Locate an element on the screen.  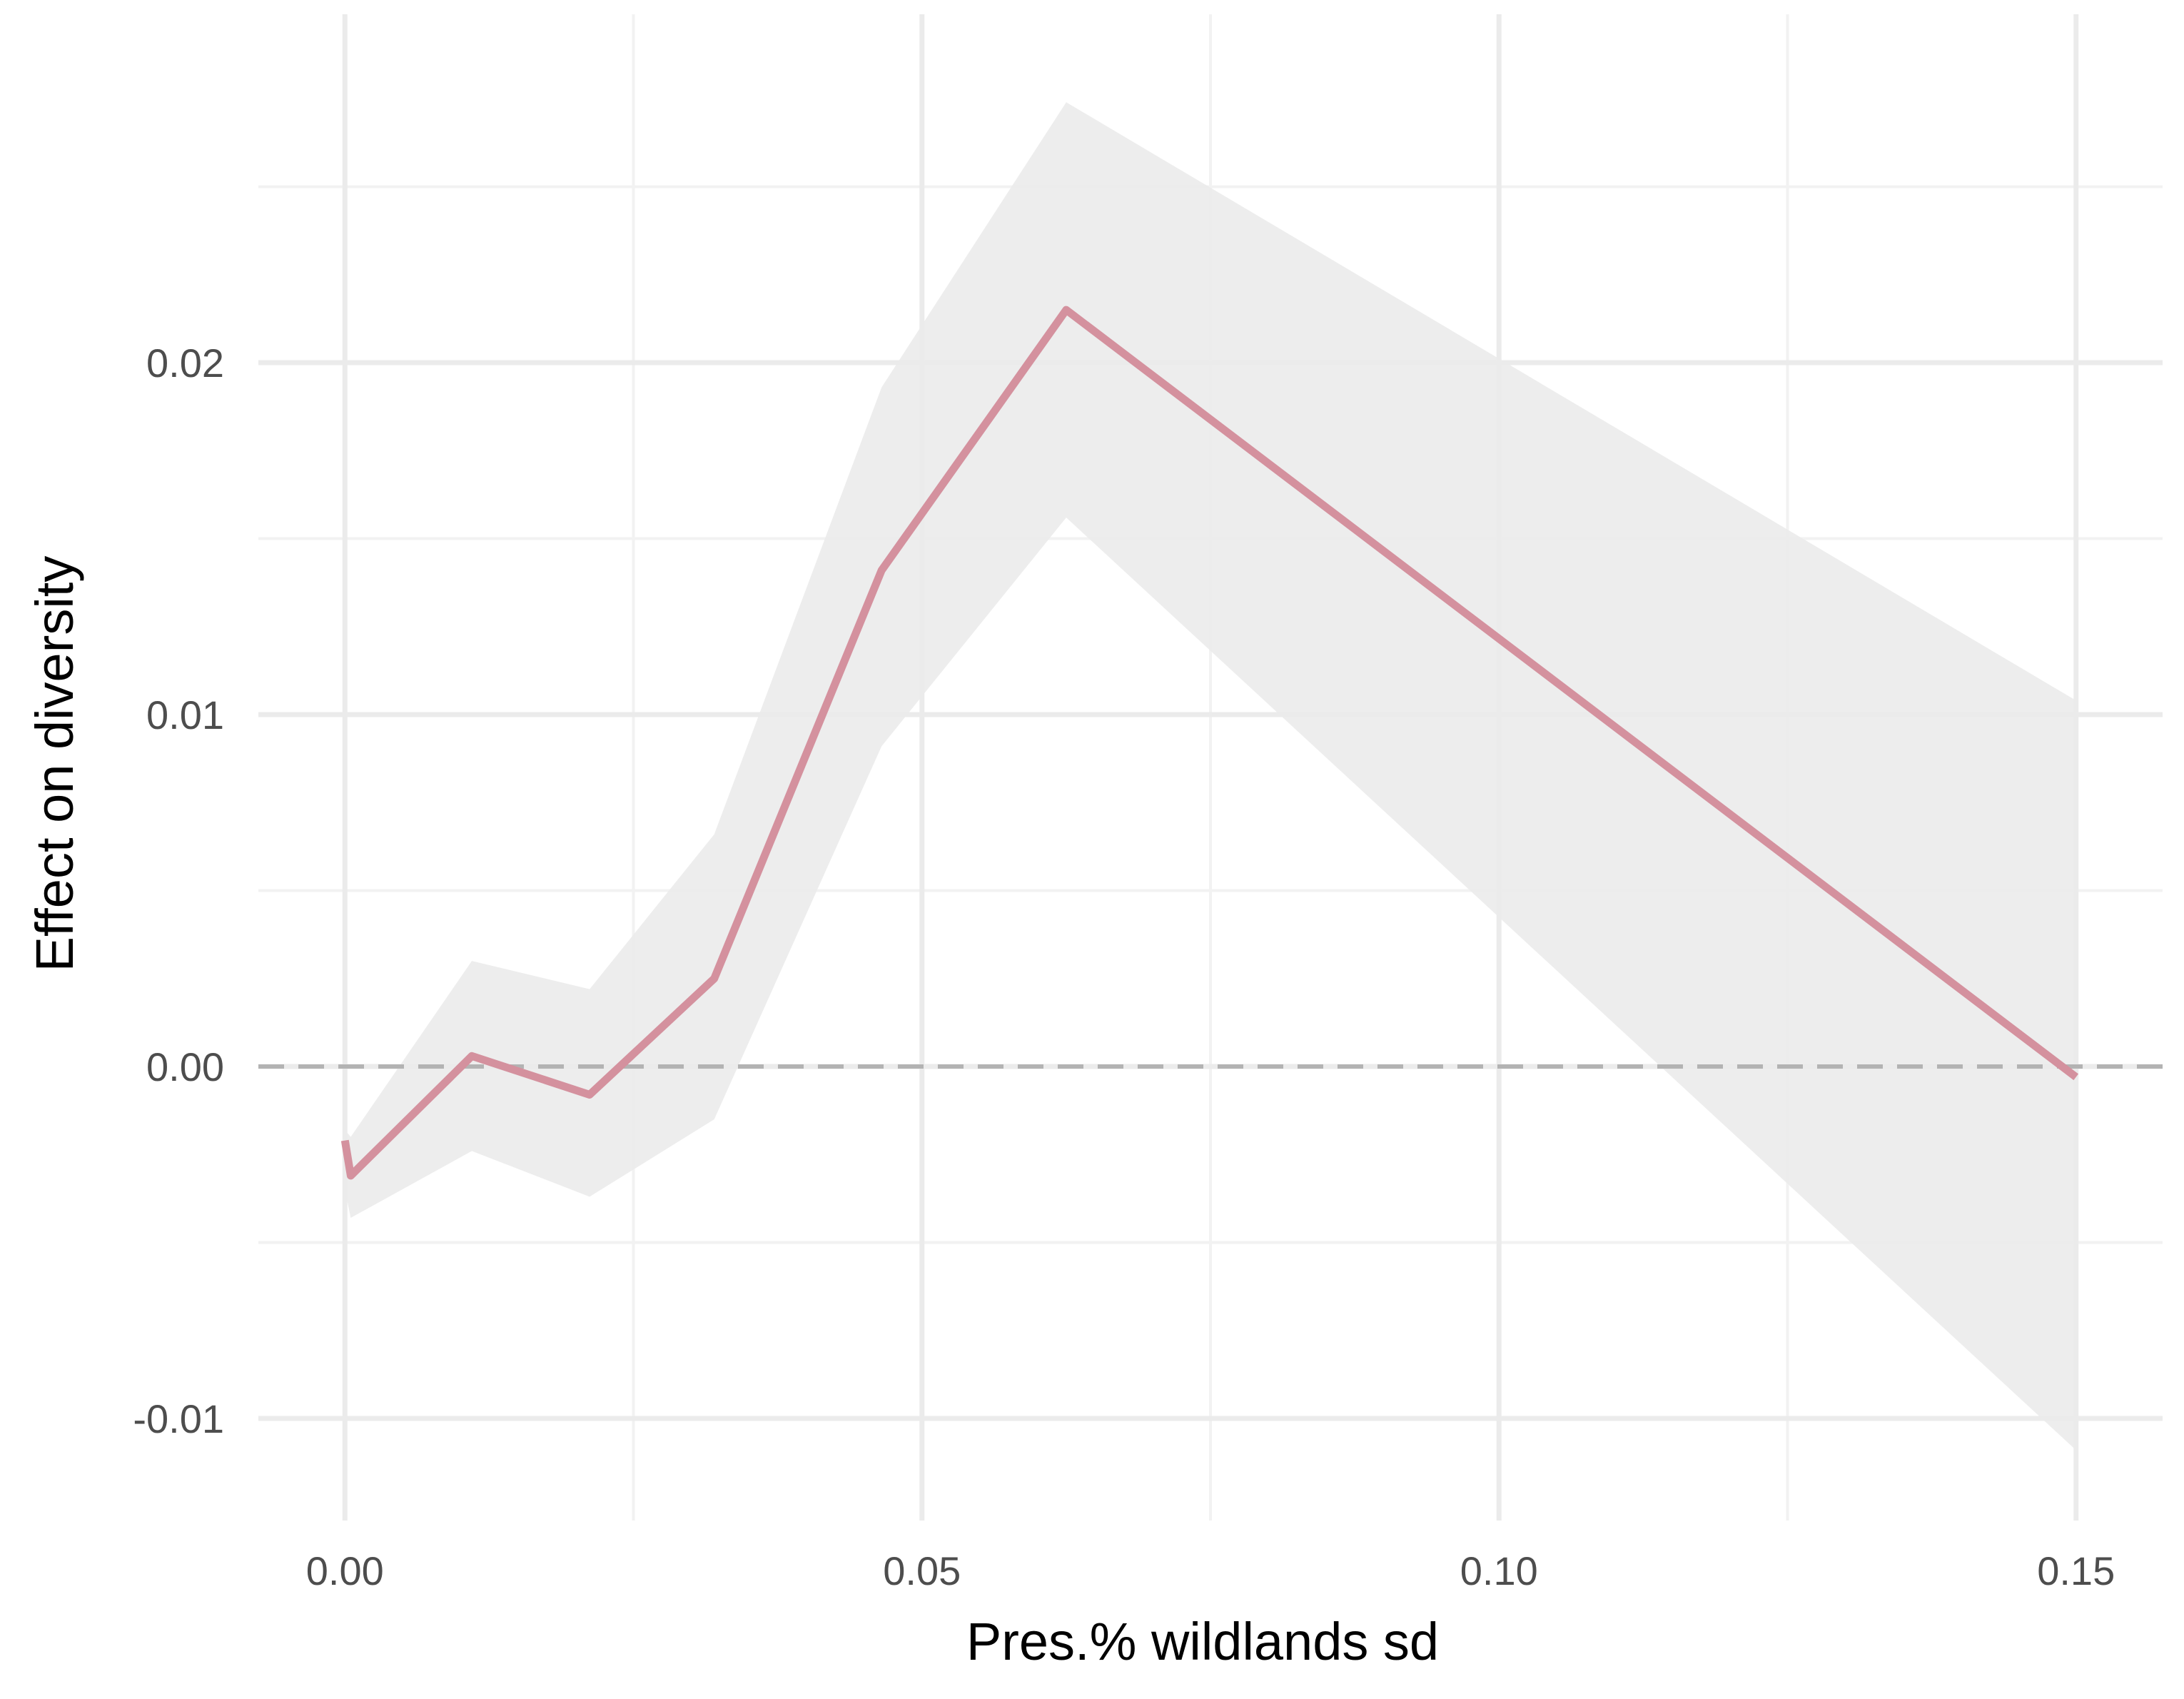
x-tick-label: 0.10 is located at coordinates (1499, 1571).